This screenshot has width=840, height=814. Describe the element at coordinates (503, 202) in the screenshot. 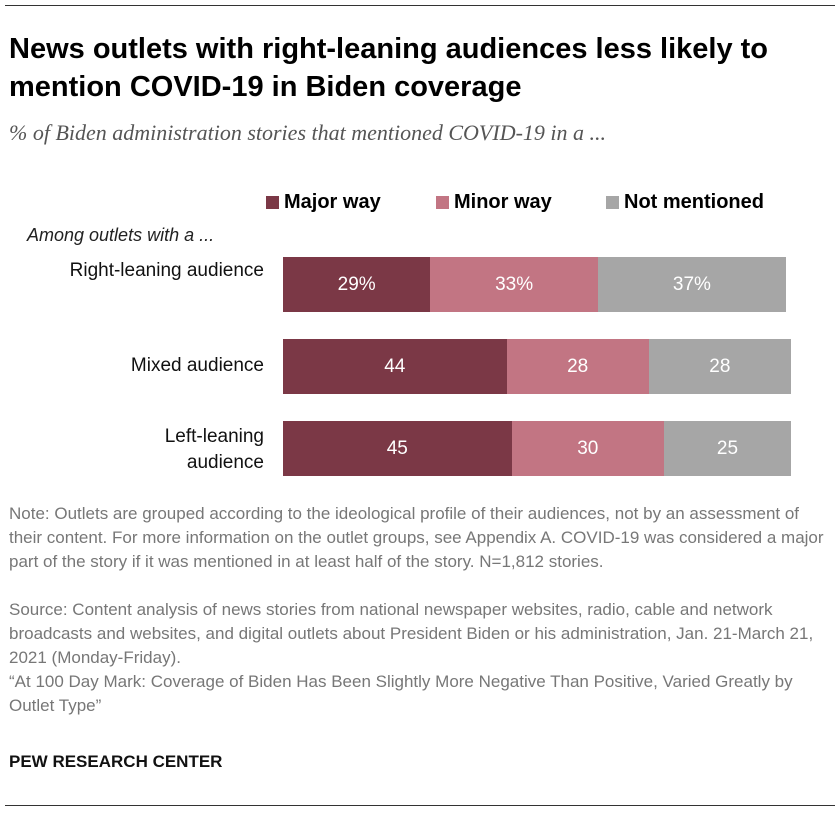

I see `legend-label: Minor way` at that location.